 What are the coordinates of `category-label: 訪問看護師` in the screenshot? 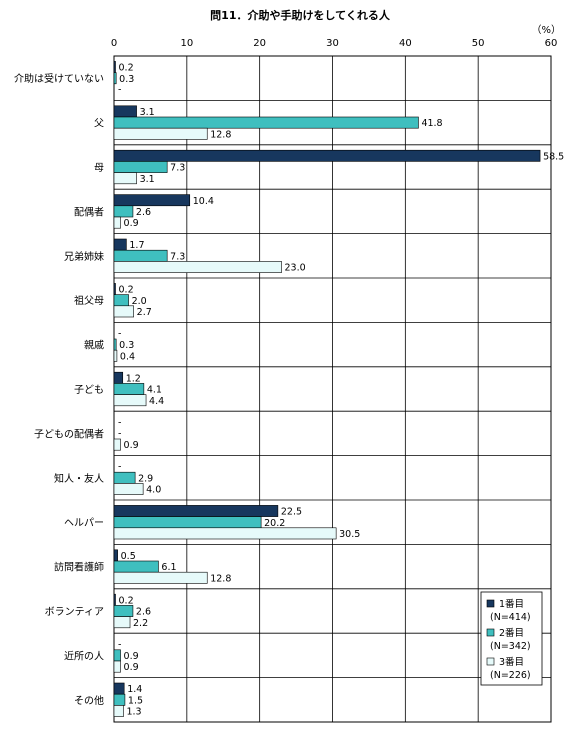 It's located at (79, 567).